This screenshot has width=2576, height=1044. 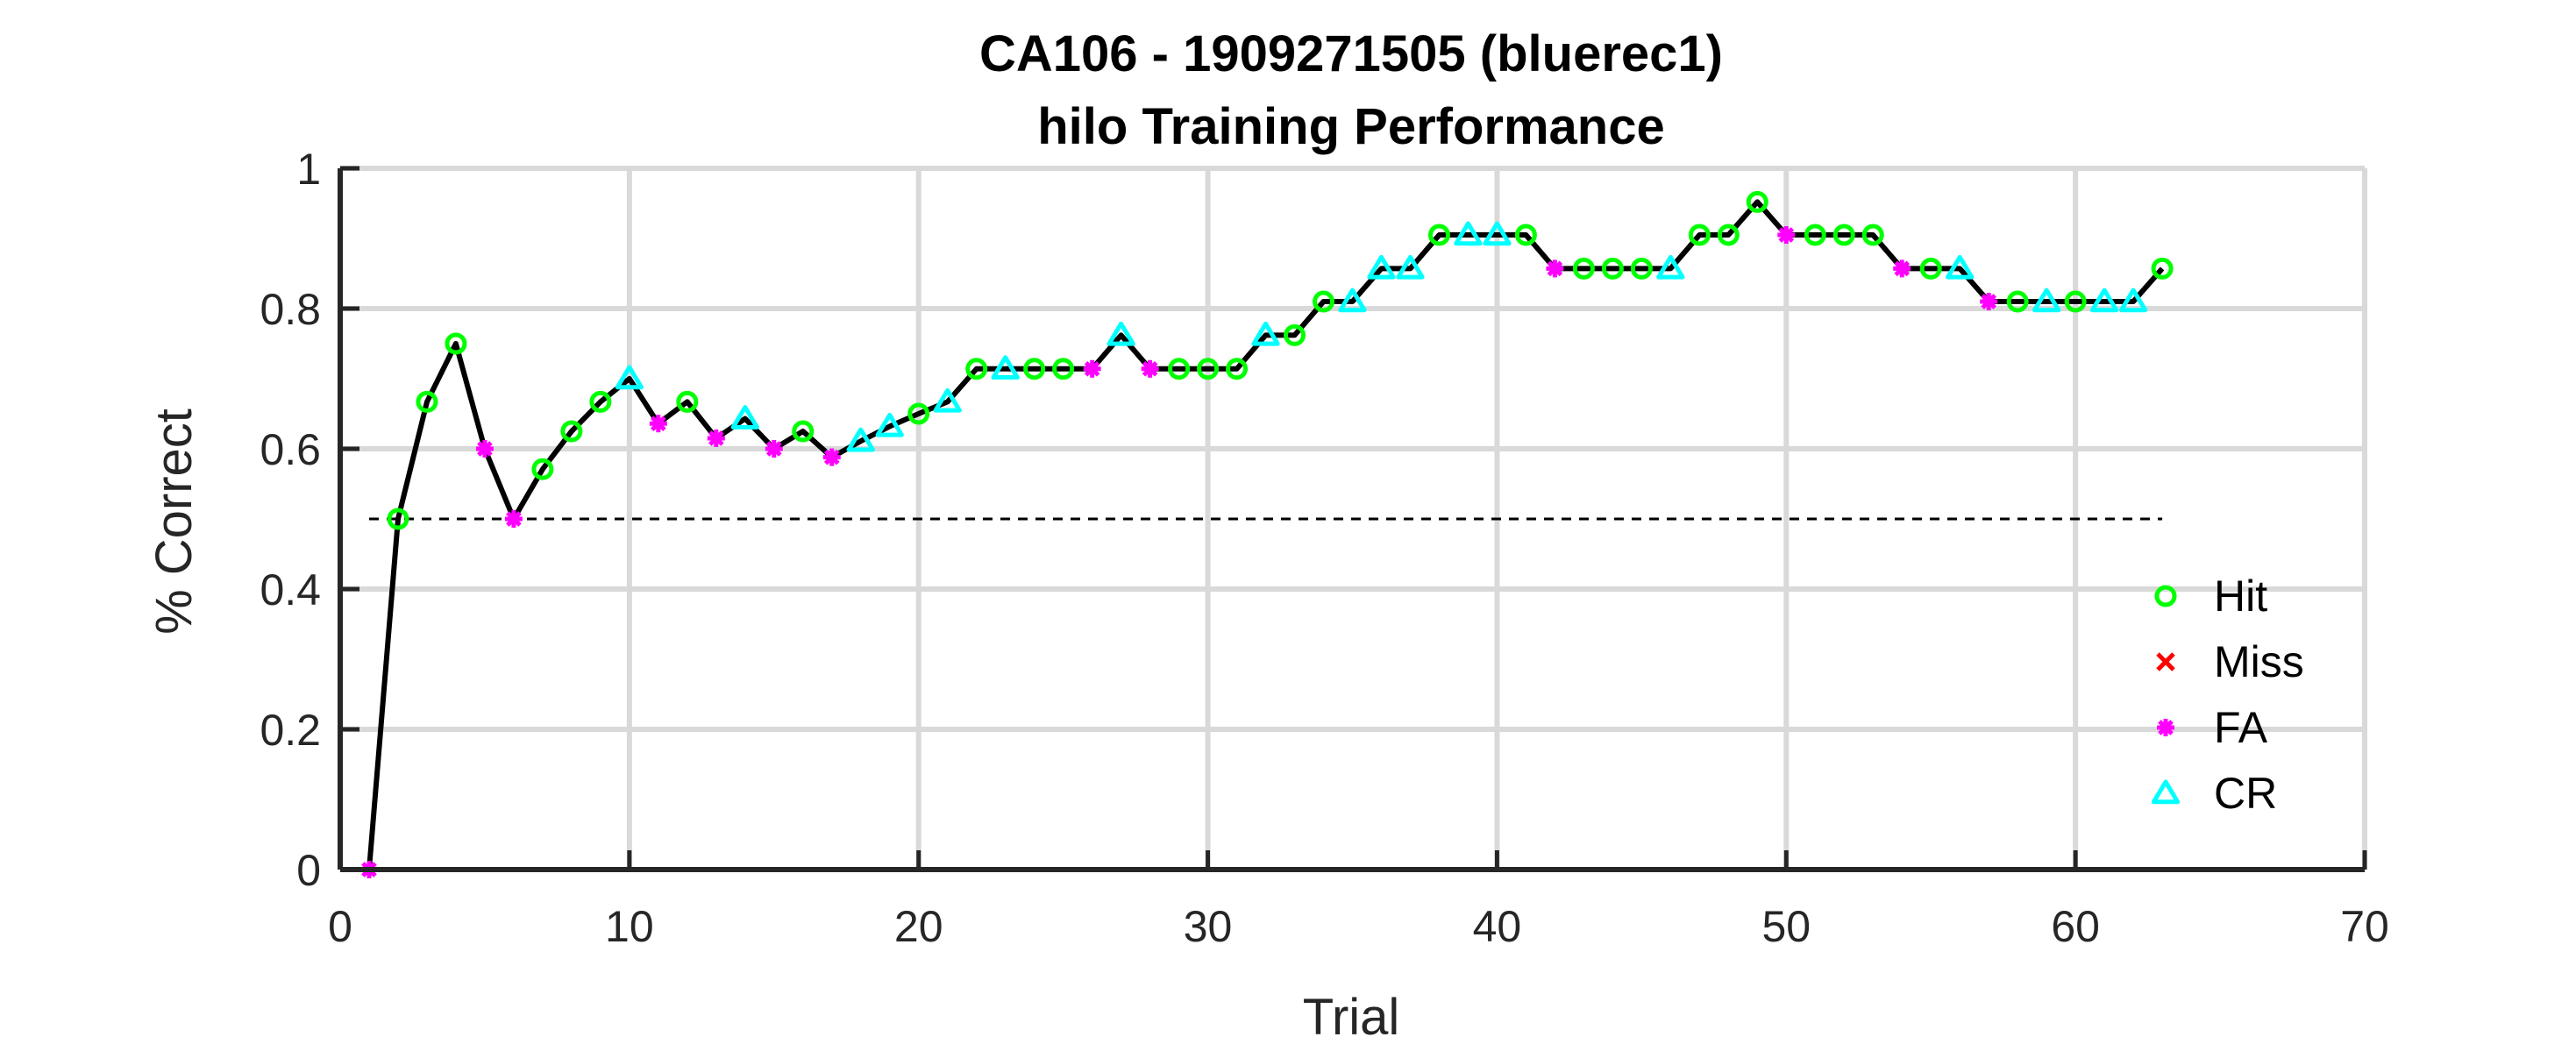 What do you see at coordinates (2166, 792) in the screenshot?
I see `legend-marker-cr` at bounding box center [2166, 792].